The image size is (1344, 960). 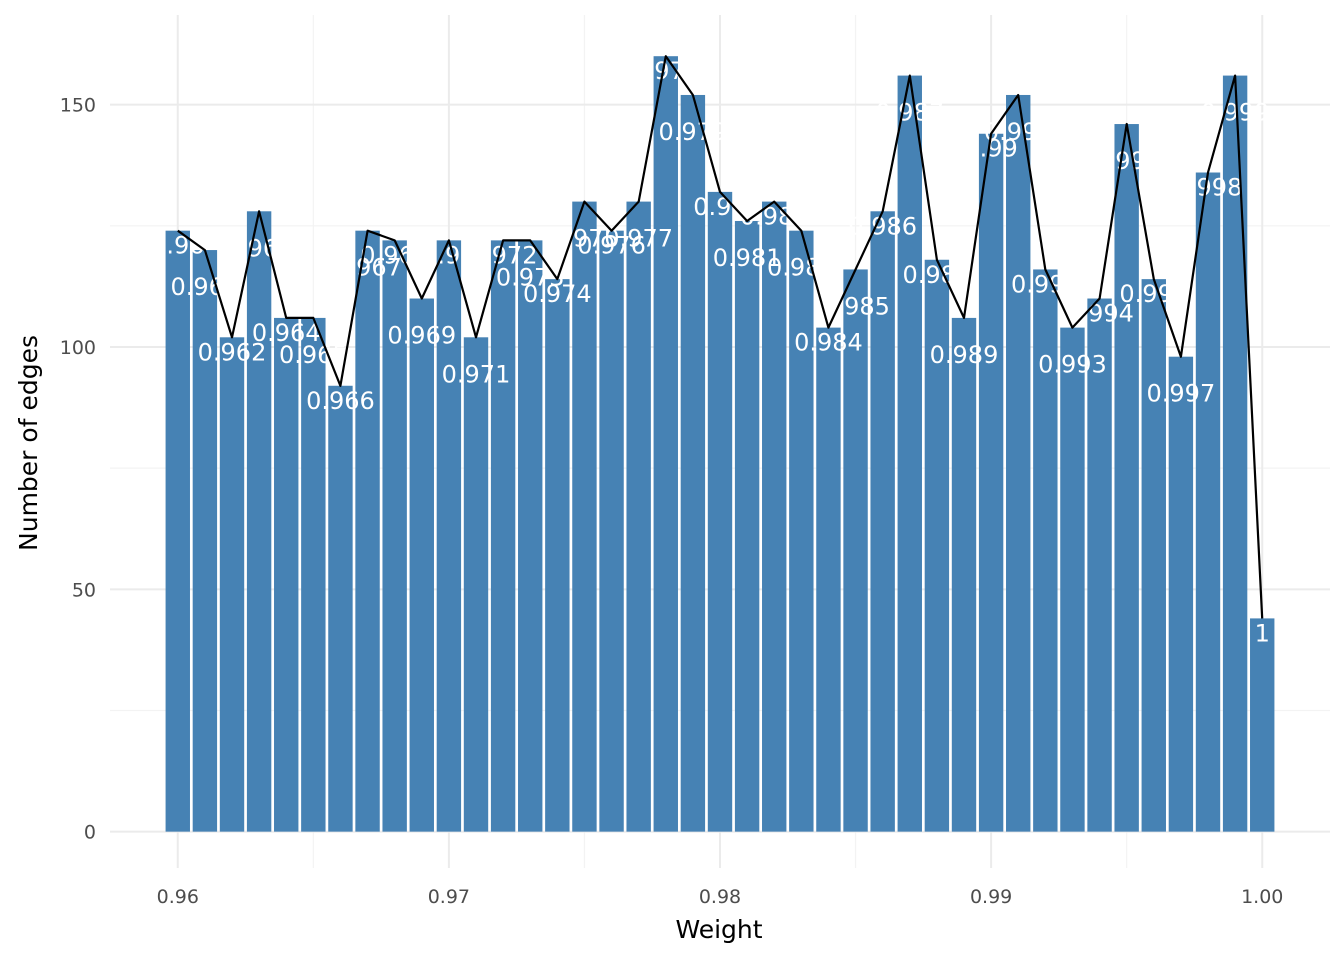 I want to click on bar-value-label: 0.981, so click(x=747, y=258).